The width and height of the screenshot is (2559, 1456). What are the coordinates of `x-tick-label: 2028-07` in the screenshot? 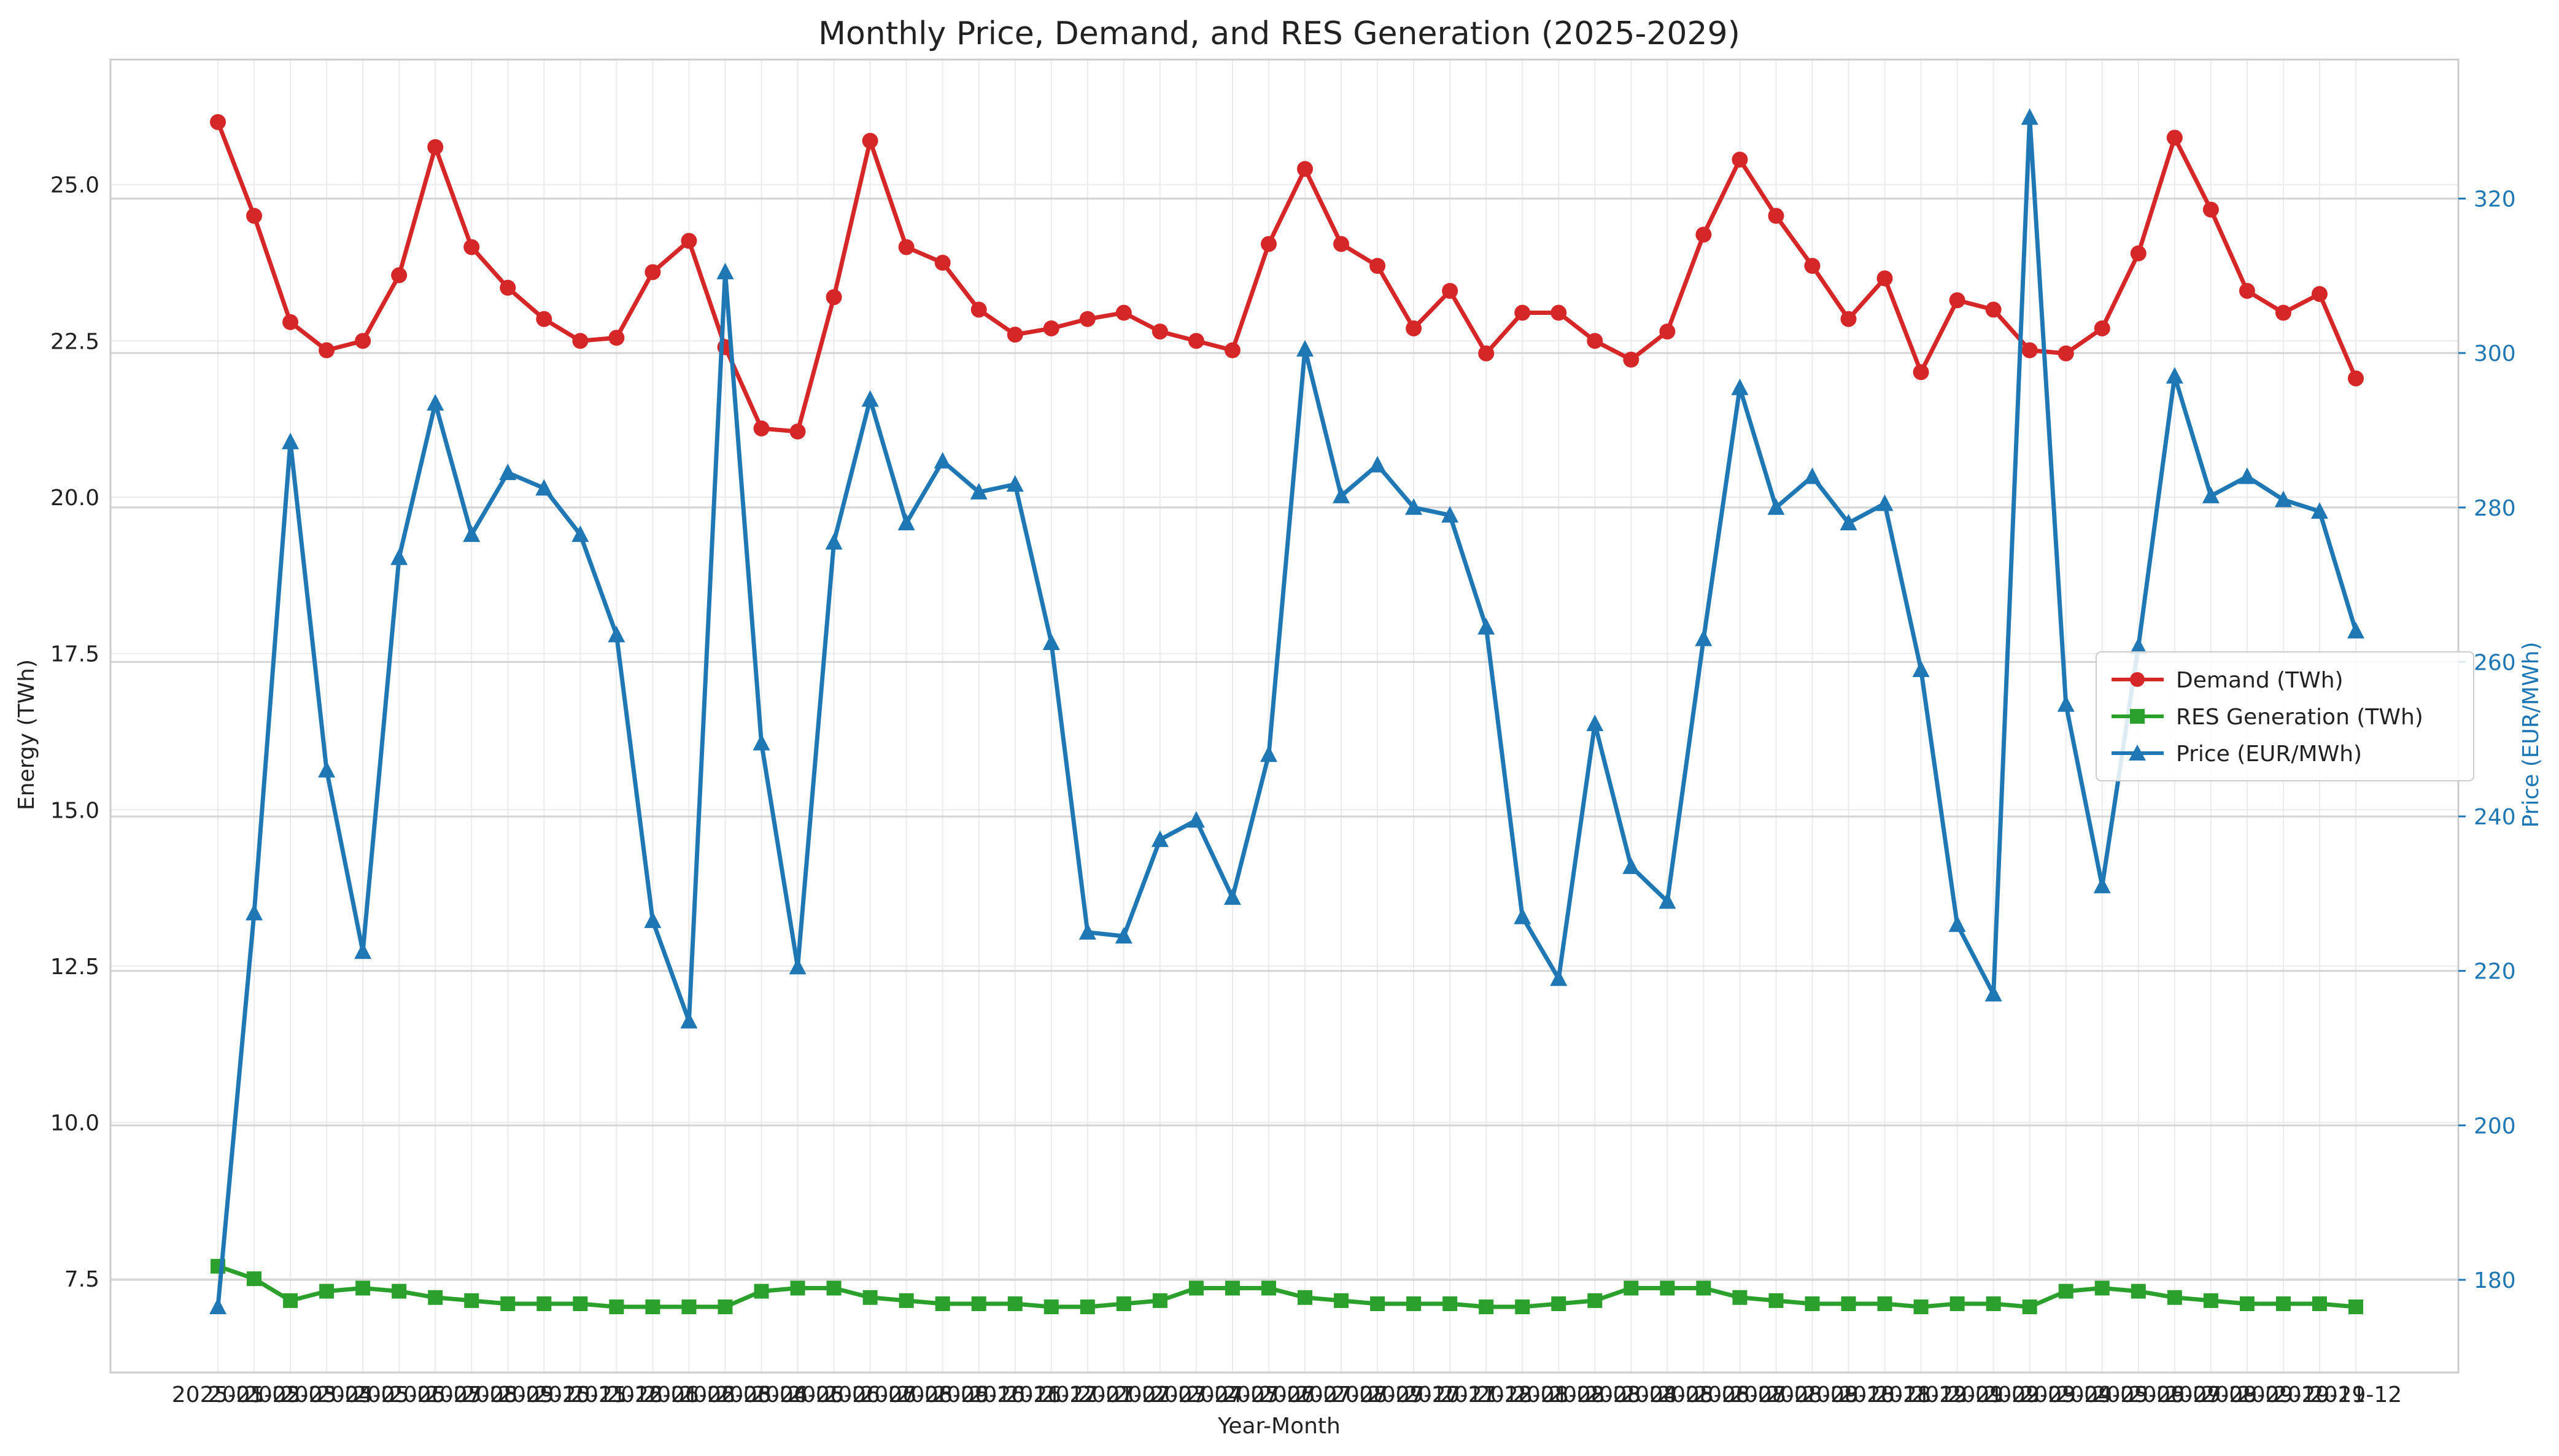 It's located at (1740, 1395).